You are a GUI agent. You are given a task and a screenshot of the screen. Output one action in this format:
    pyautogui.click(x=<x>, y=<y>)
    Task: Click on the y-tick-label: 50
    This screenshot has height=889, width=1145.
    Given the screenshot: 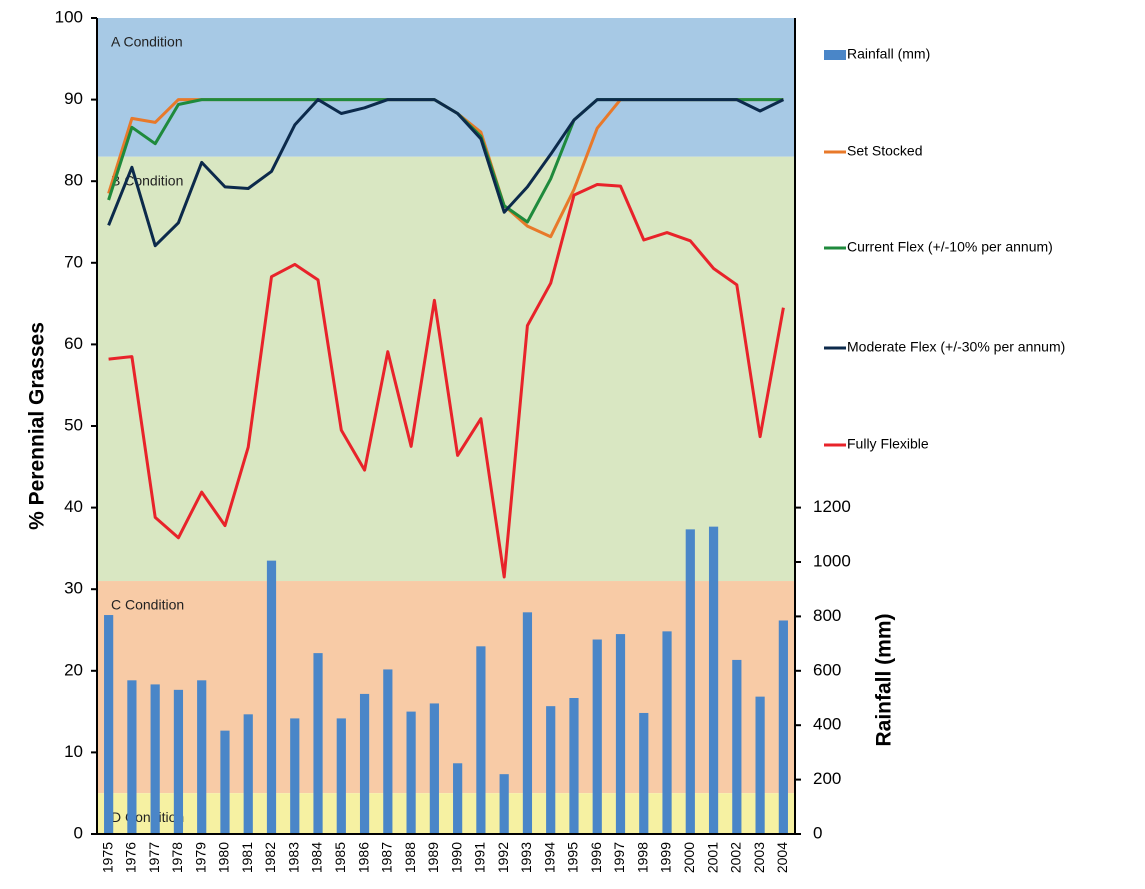 What is the action you would take?
    pyautogui.click(x=73, y=424)
    